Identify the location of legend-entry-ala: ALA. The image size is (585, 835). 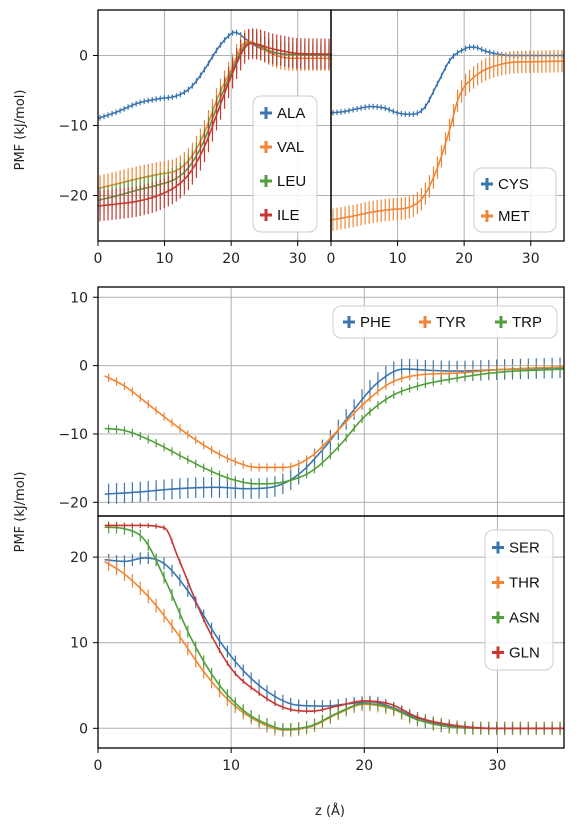
(282, 113).